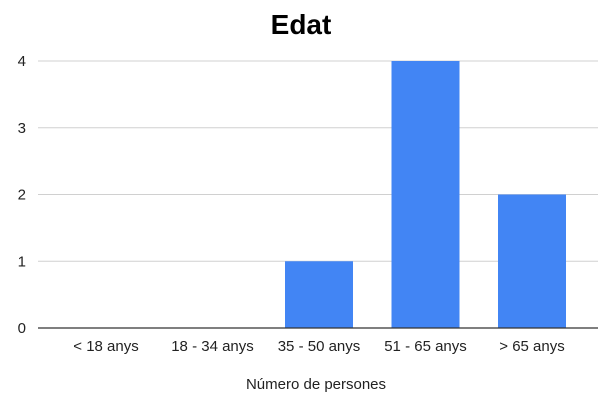 This screenshot has height=396, width=601. I want to click on y-axis-tick-labels: 0 1 2 3 4, so click(22, 195).